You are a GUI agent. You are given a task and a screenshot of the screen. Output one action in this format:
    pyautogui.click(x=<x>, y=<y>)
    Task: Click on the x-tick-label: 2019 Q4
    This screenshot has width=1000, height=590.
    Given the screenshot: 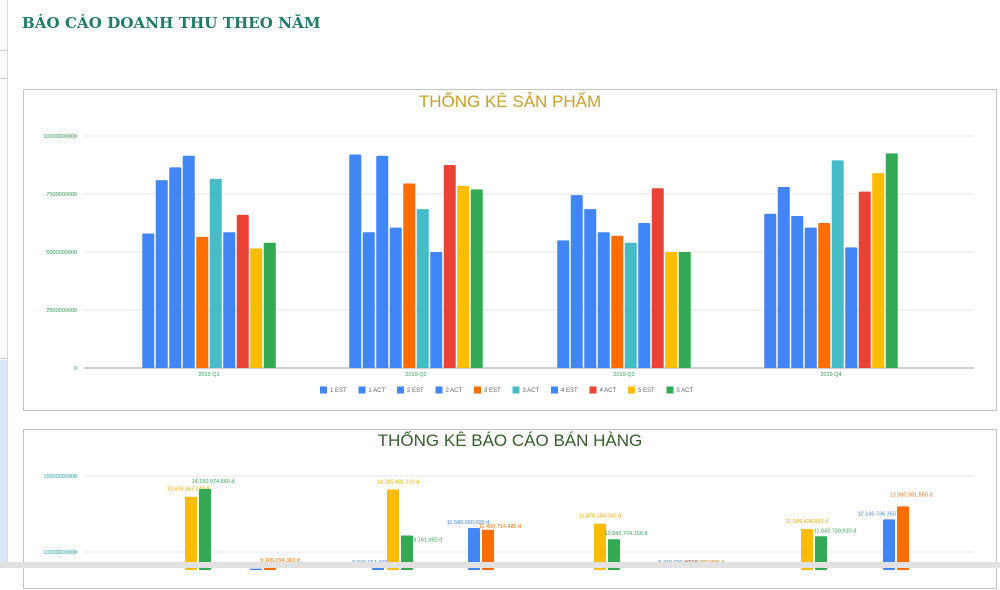 What is the action you would take?
    pyautogui.click(x=830, y=375)
    